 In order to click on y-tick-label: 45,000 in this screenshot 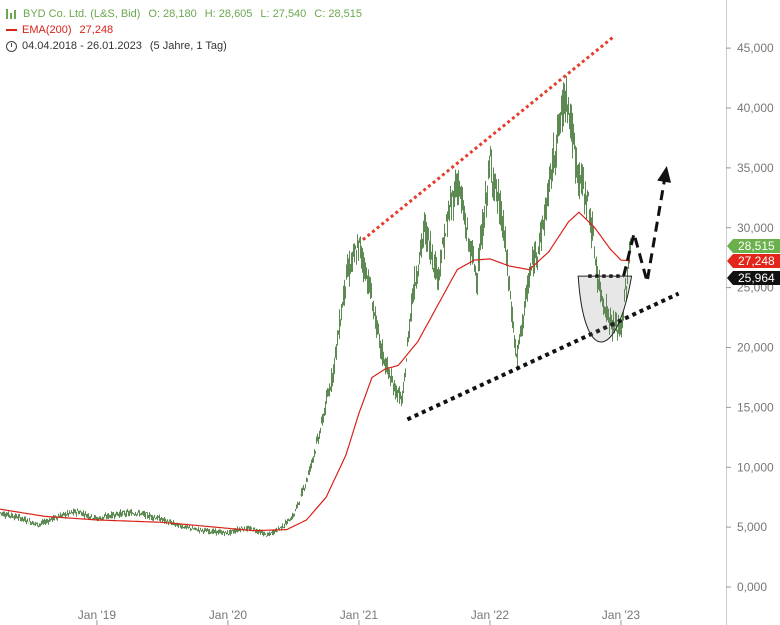, I will do `click(755, 48)`.